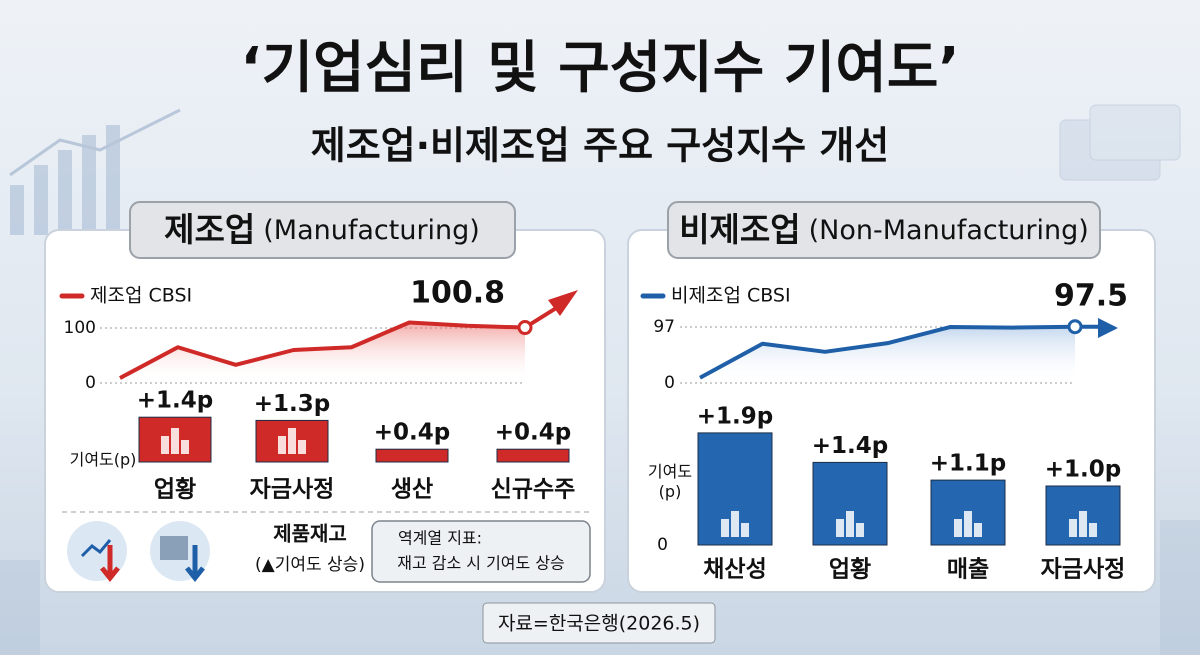 This screenshot has height=655, width=1200. Describe the element at coordinates (600, 146) in the screenshot. I see `subtitle: 제조업·비제조업 주요 구성지수 개선` at that location.